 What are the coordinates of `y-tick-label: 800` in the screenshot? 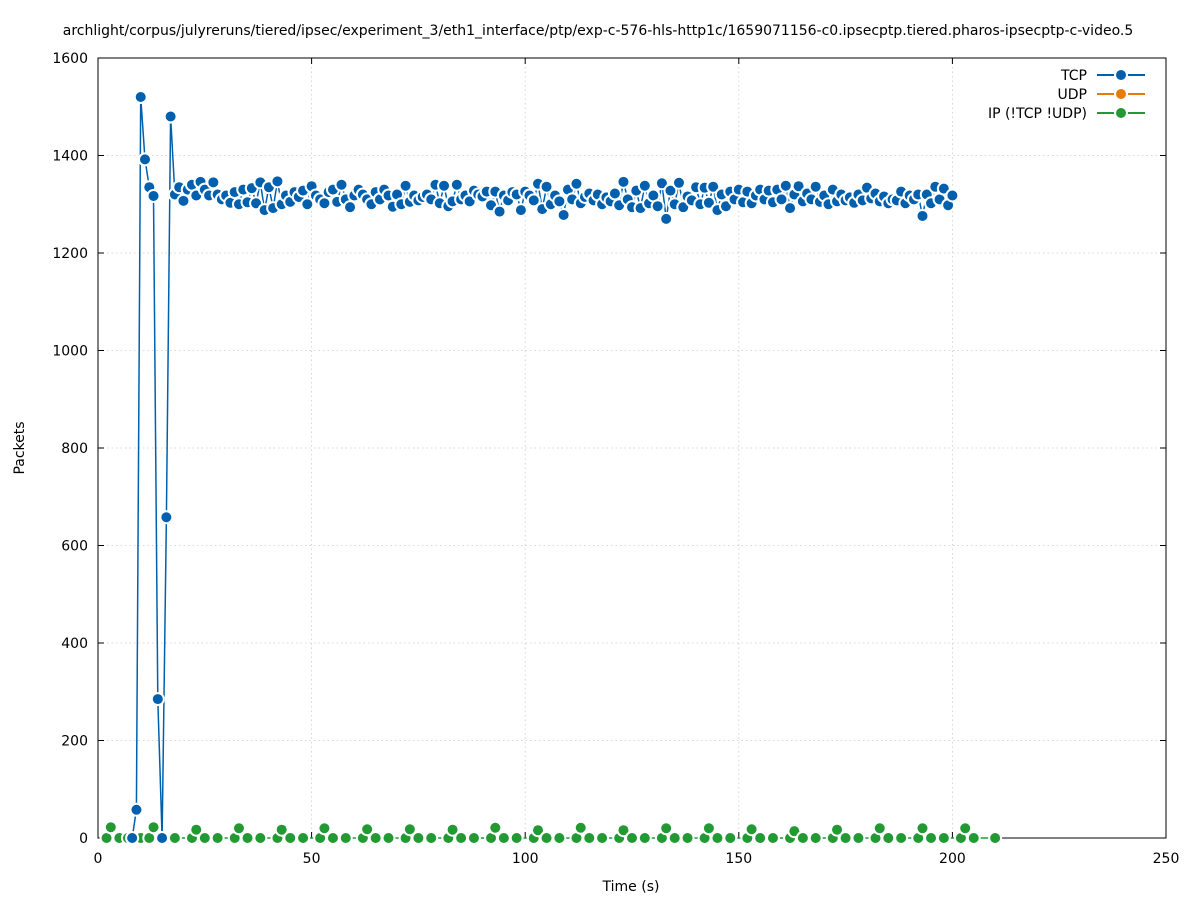 It's located at (74, 449).